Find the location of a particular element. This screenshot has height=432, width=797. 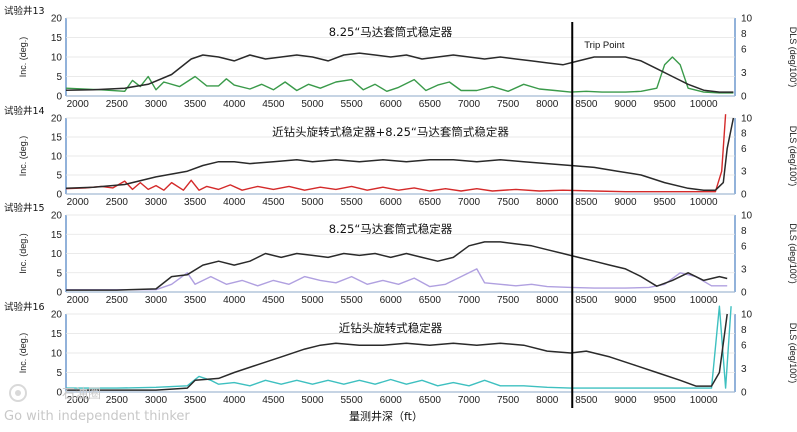

x-tick: 6000 is located at coordinates (391, 202).